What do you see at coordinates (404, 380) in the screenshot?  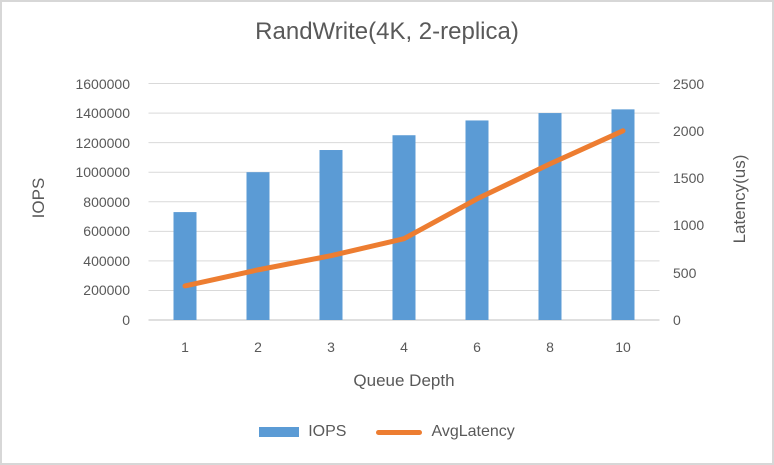 I see `x-axis-title: Queue Depth` at bounding box center [404, 380].